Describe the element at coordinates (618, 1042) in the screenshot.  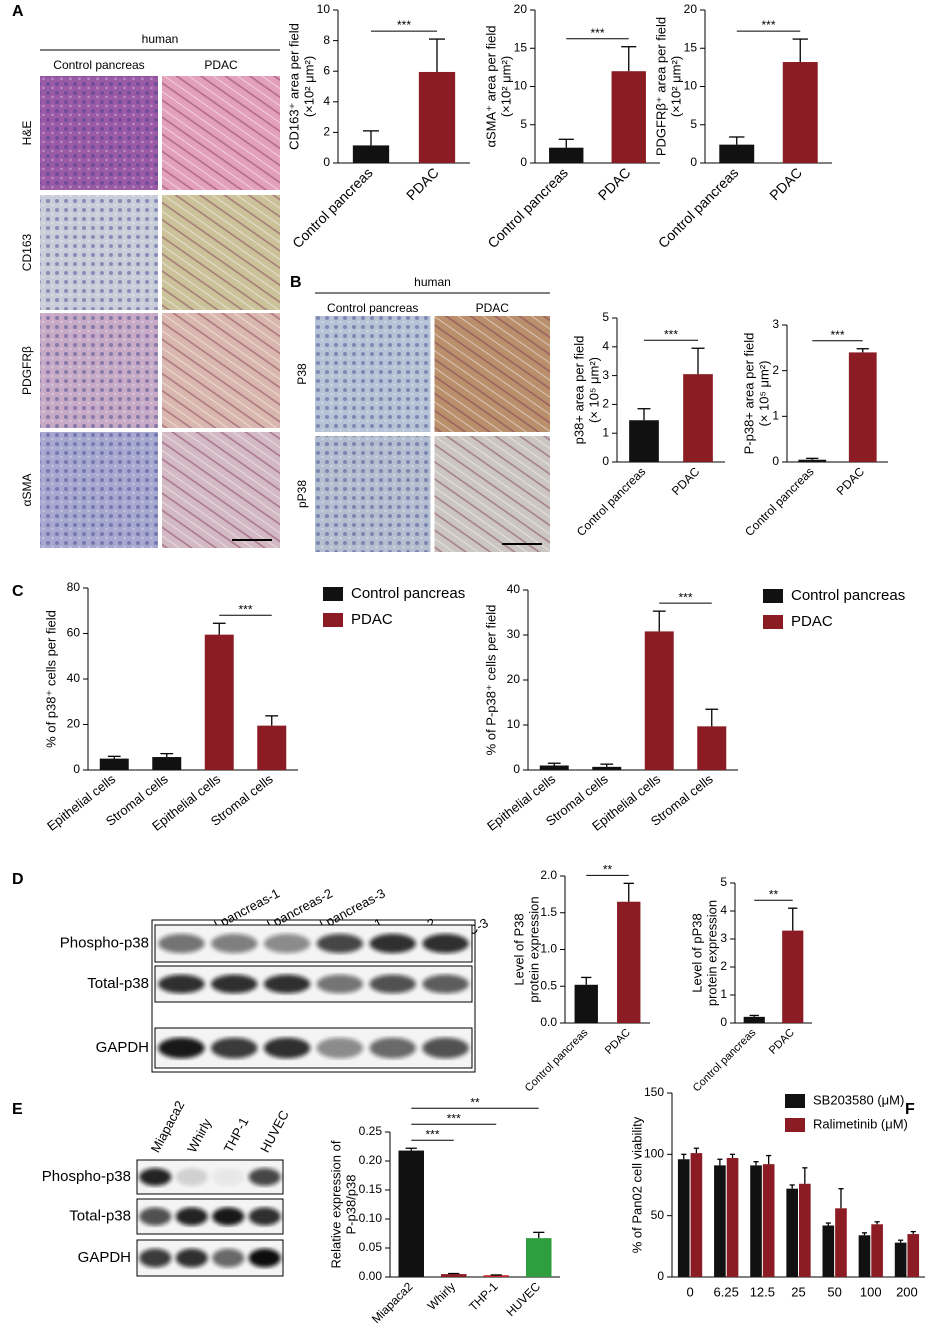
I see `x-tick-label: PDAC` at that location.